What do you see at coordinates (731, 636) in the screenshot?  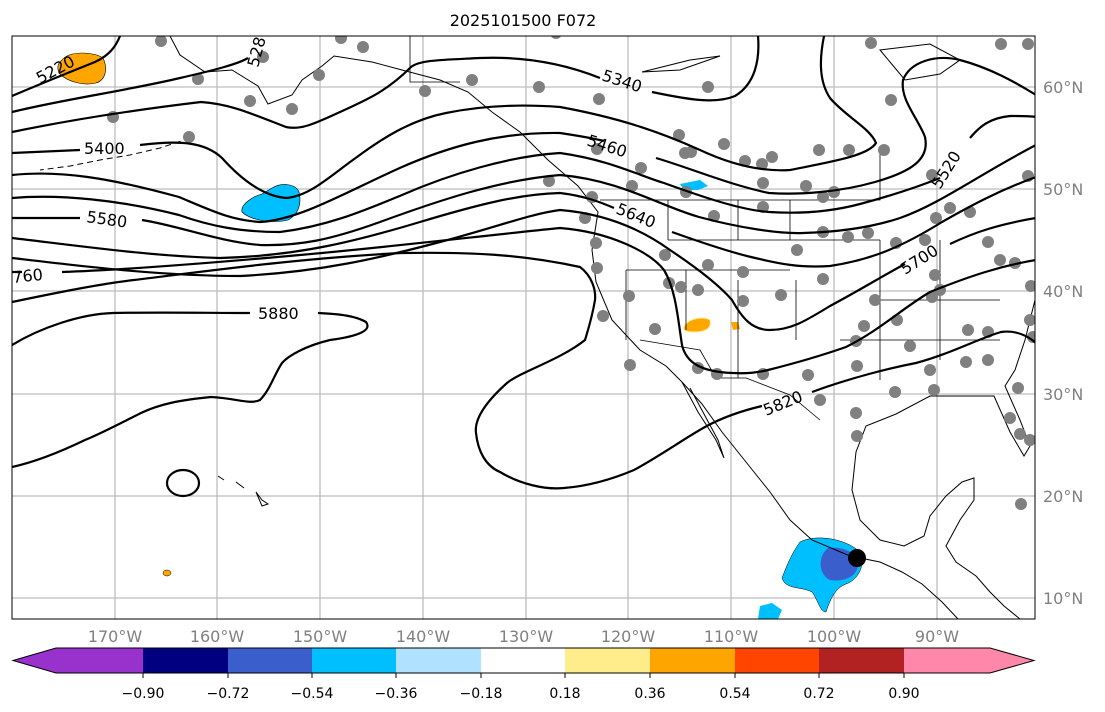 I see `lon-label: 110°W` at bounding box center [731, 636].